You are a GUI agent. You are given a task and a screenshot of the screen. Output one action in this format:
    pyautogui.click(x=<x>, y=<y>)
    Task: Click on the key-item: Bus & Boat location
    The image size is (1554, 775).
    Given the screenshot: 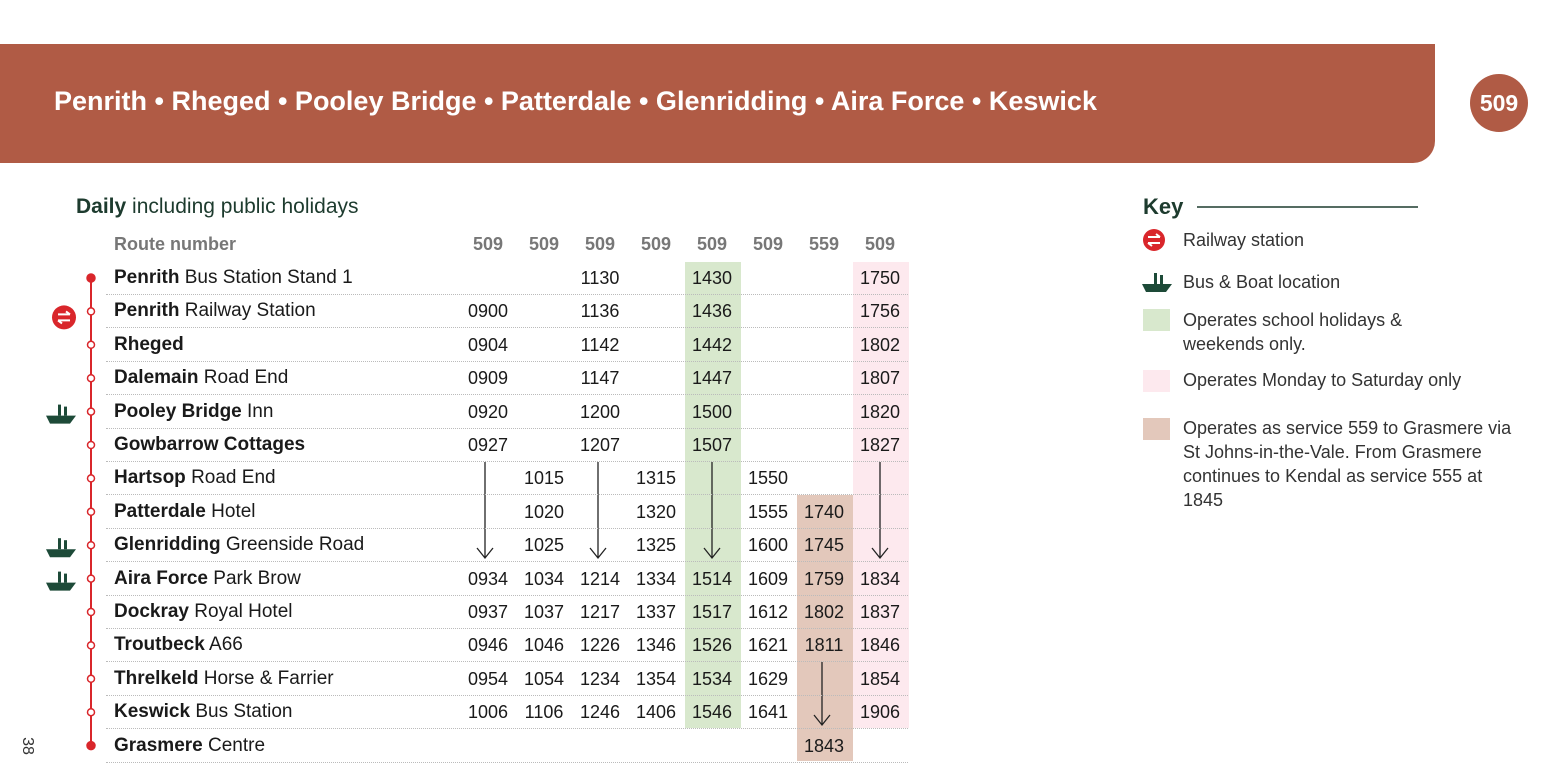 What is the action you would take?
    pyautogui.click(x=1262, y=282)
    